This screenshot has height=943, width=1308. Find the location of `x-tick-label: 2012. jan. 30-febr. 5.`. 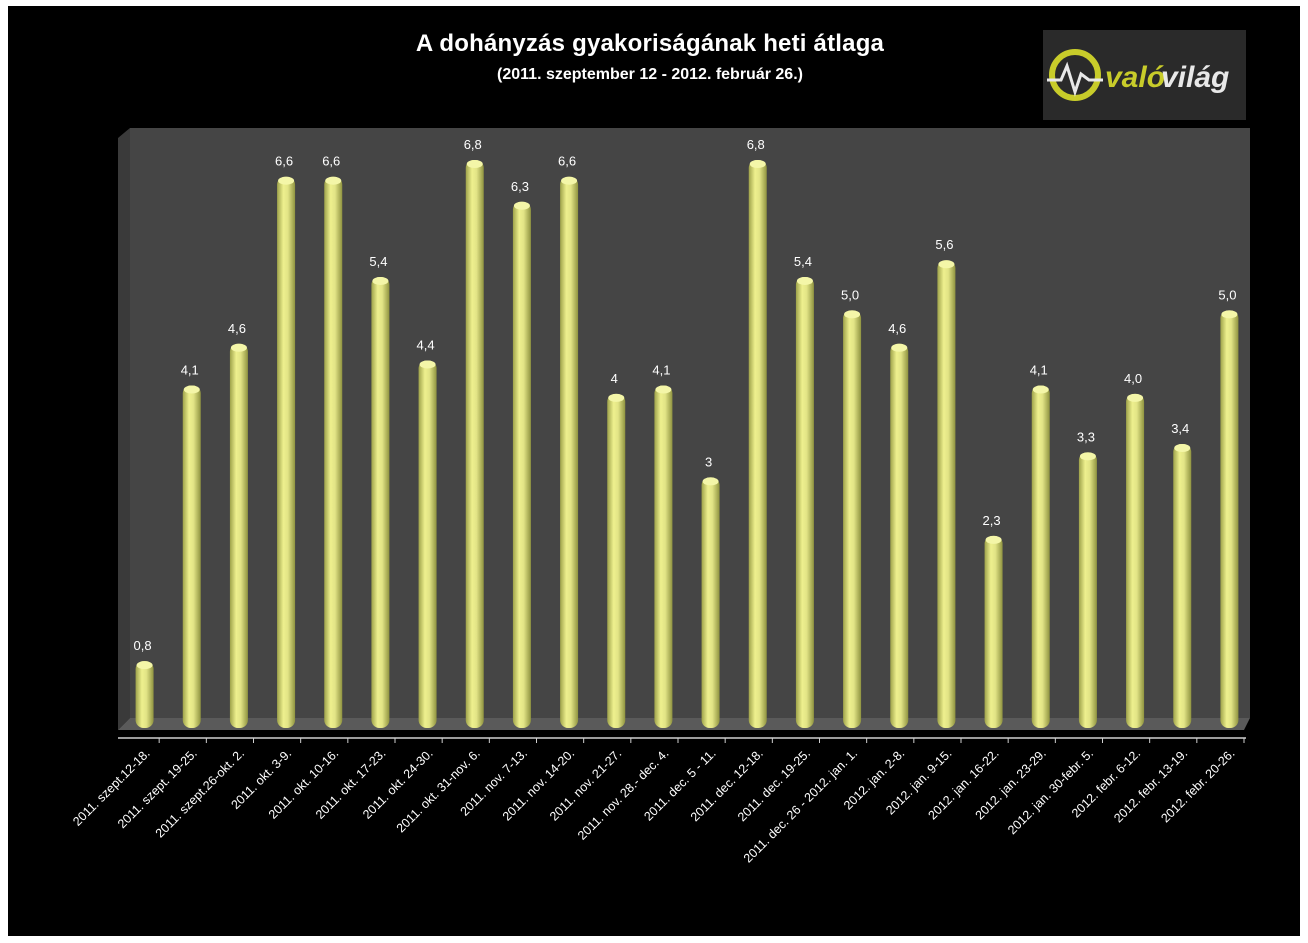

x-tick-label: 2012. jan. 30-febr. 5. is located at coordinates (1050, 791).